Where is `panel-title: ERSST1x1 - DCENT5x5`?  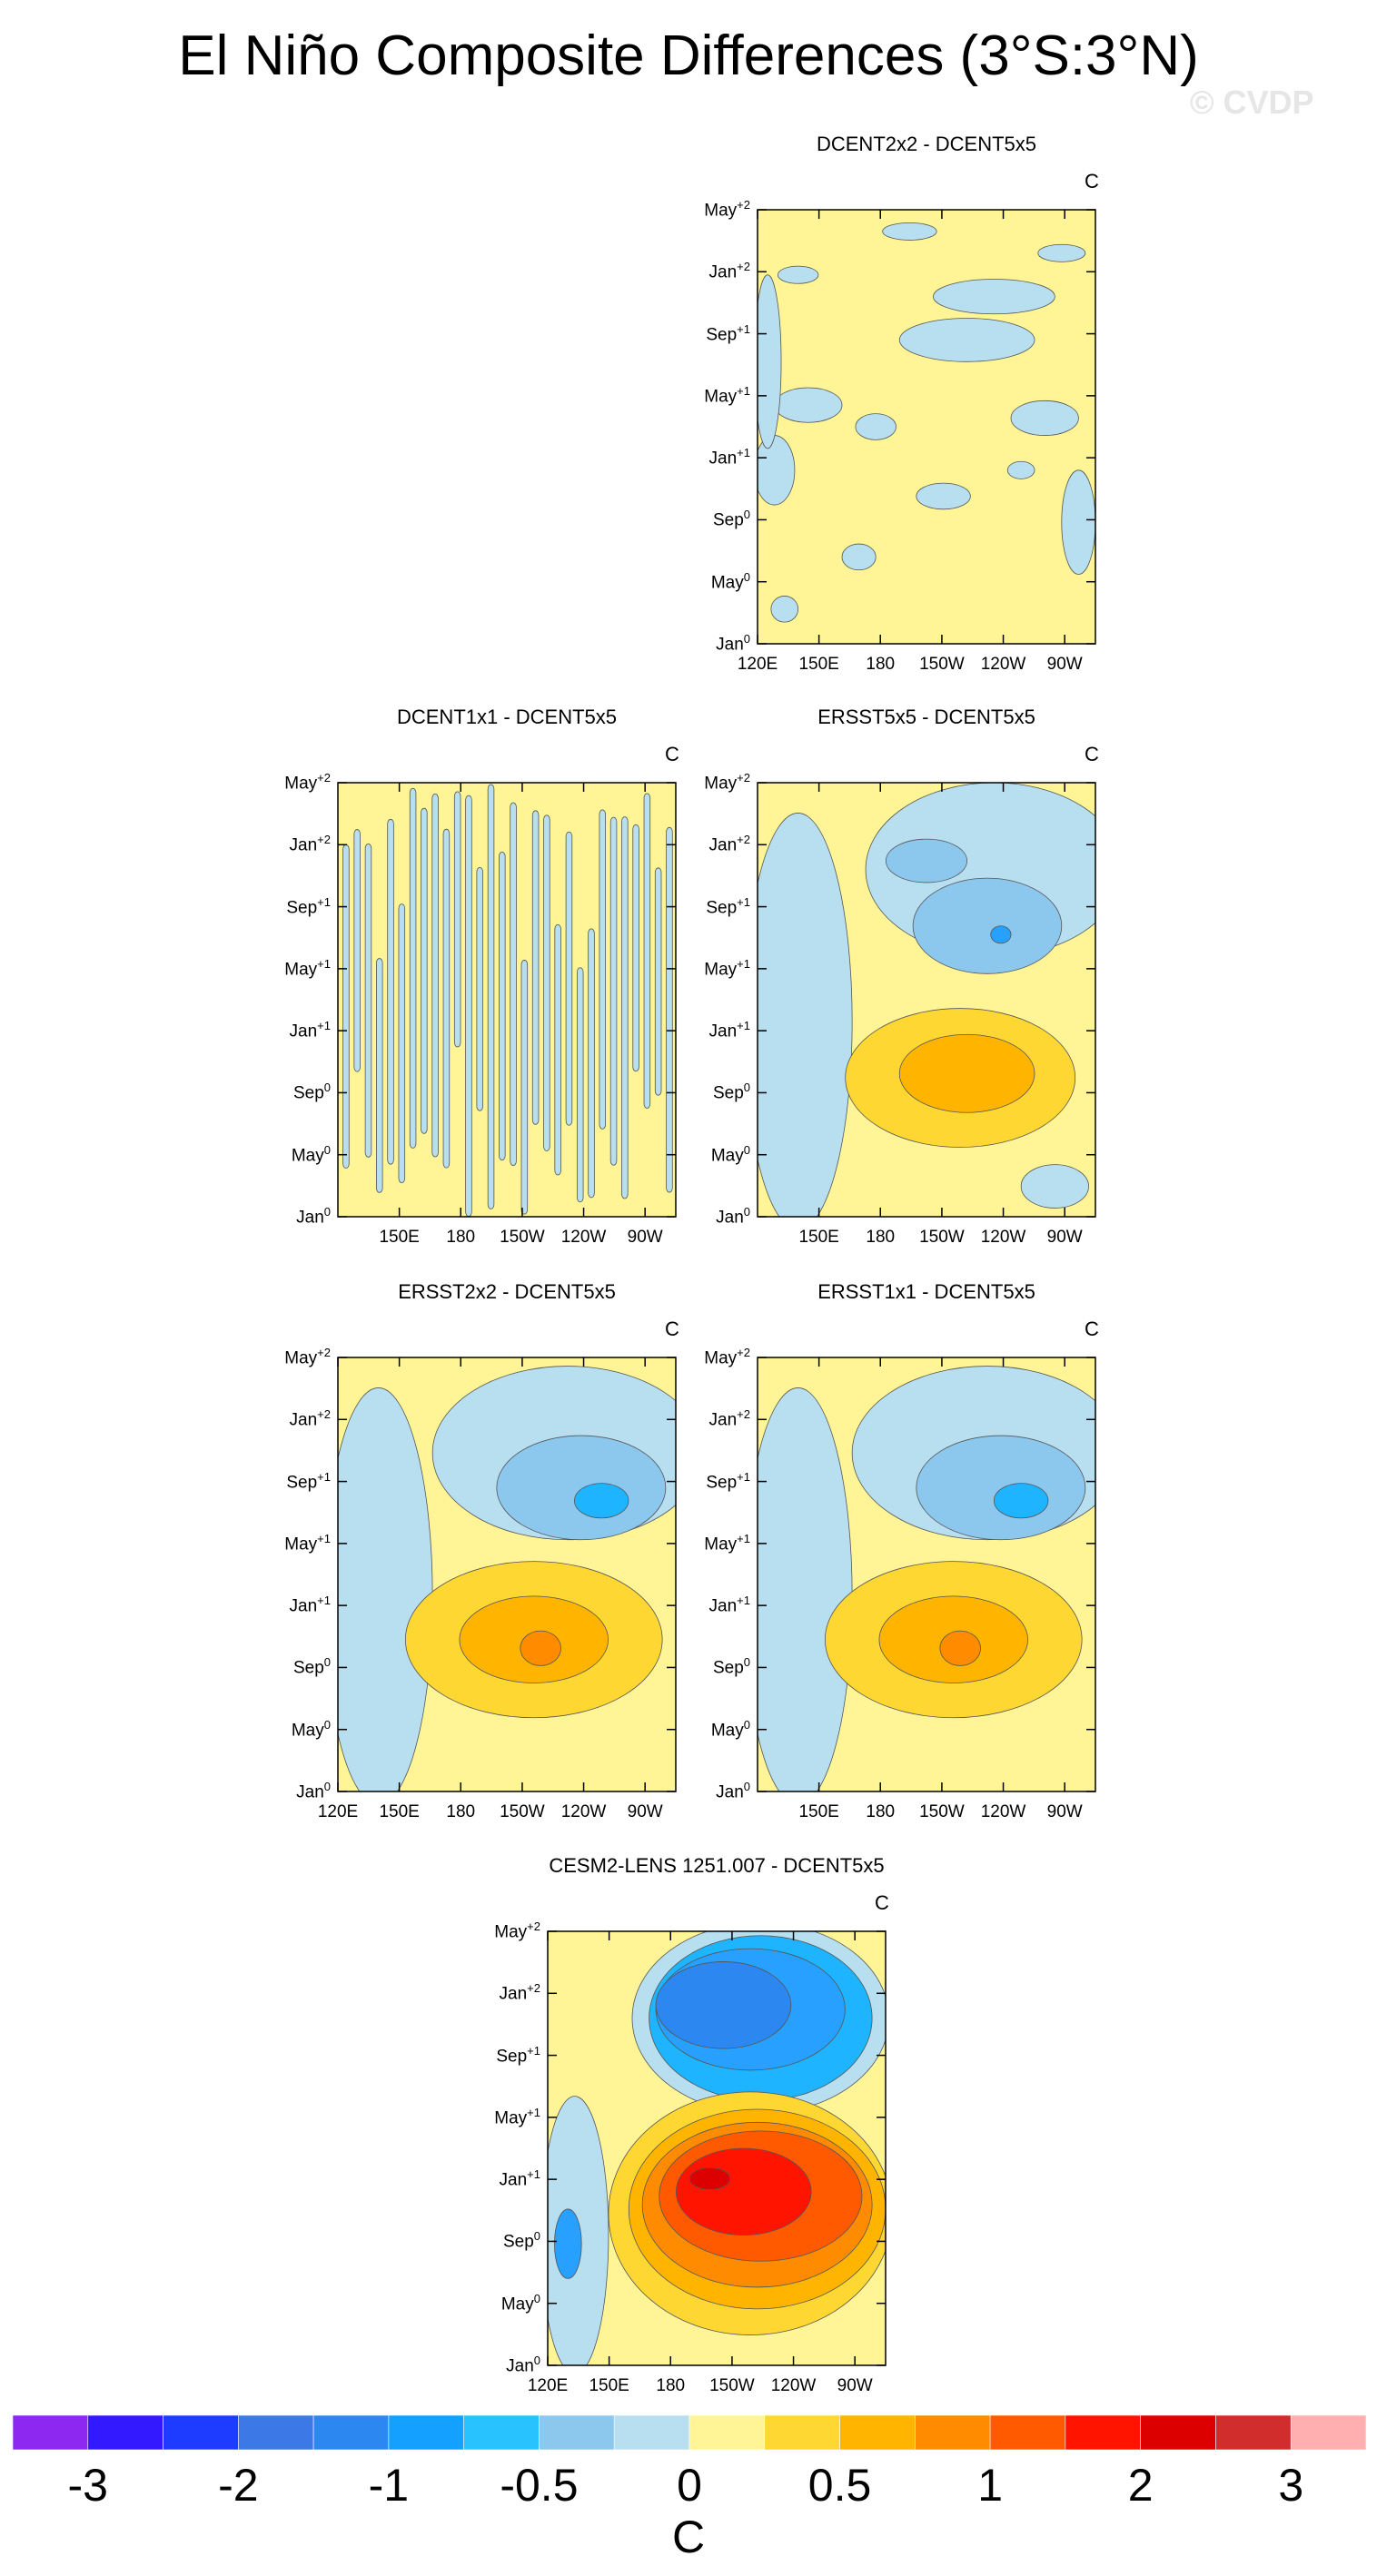
panel-title: ERSST1x1 - DCENT5x5 is located at coordinates (926, 1291).